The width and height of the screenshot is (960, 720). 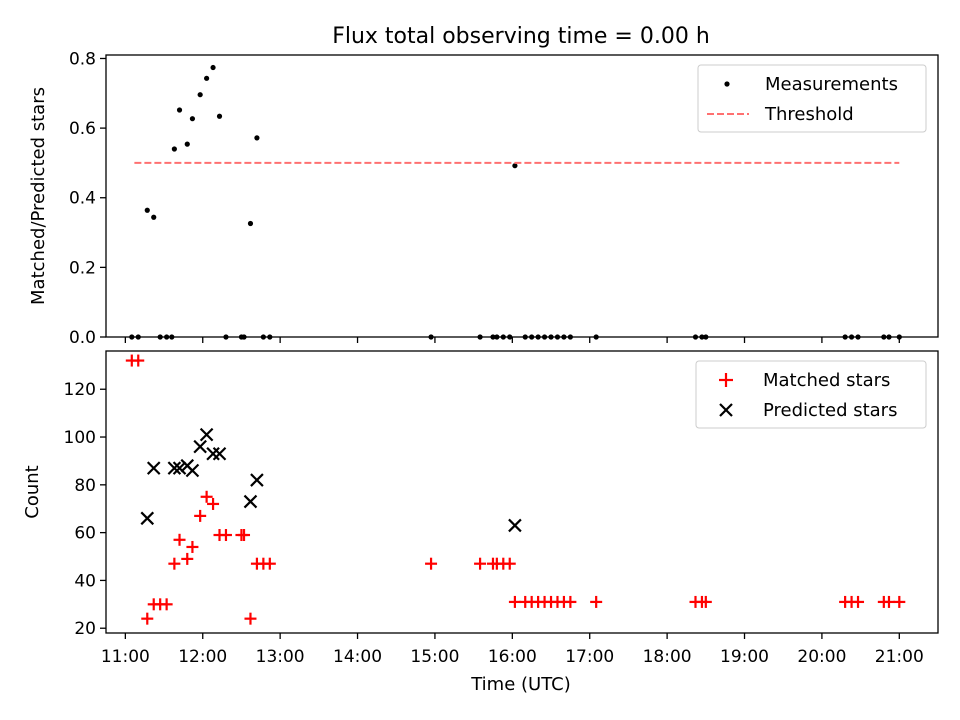 I want to click on count-legend-box, so click(x=811, y=394).